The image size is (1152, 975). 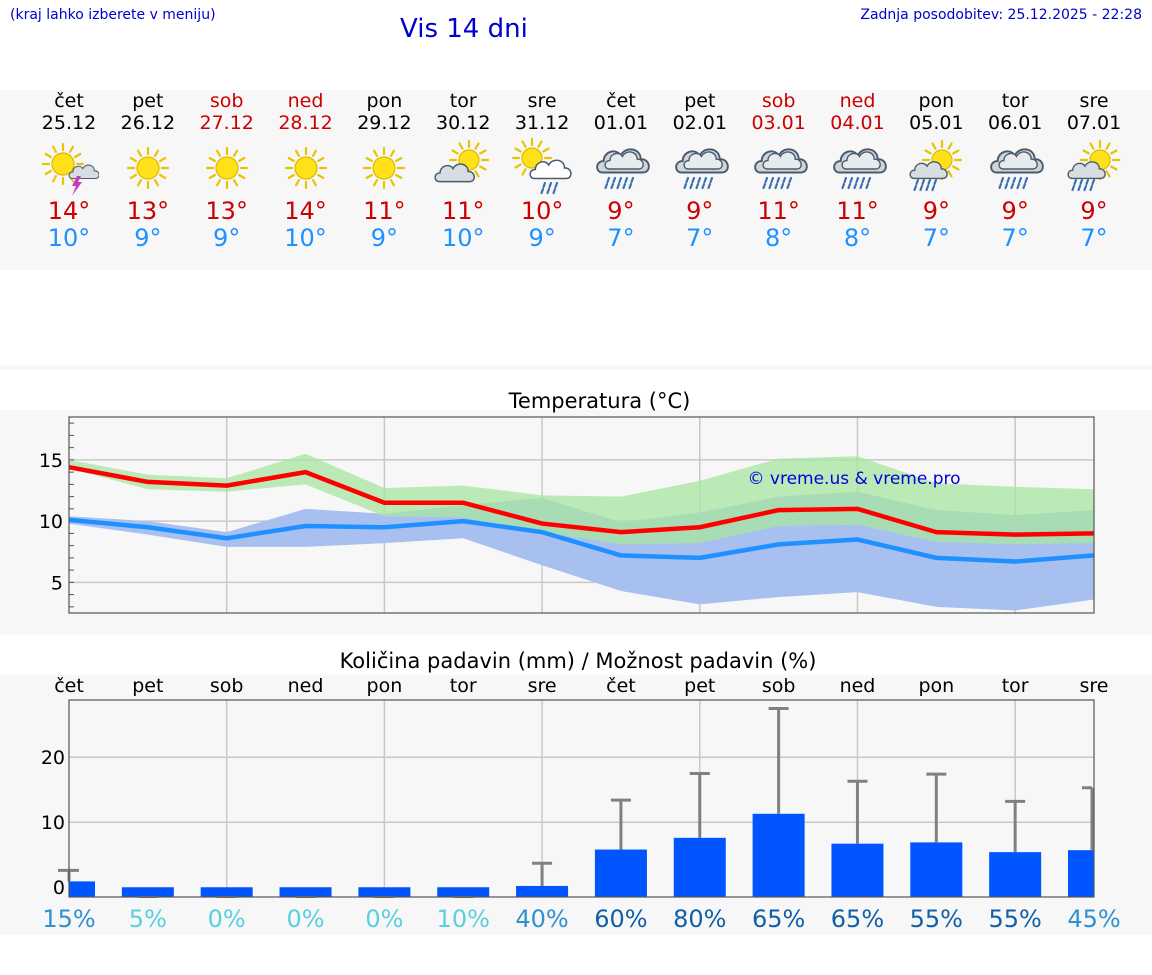 I want to click on location-hint: (kraj lahko izberete v meniju), so click(x=113, y=15).